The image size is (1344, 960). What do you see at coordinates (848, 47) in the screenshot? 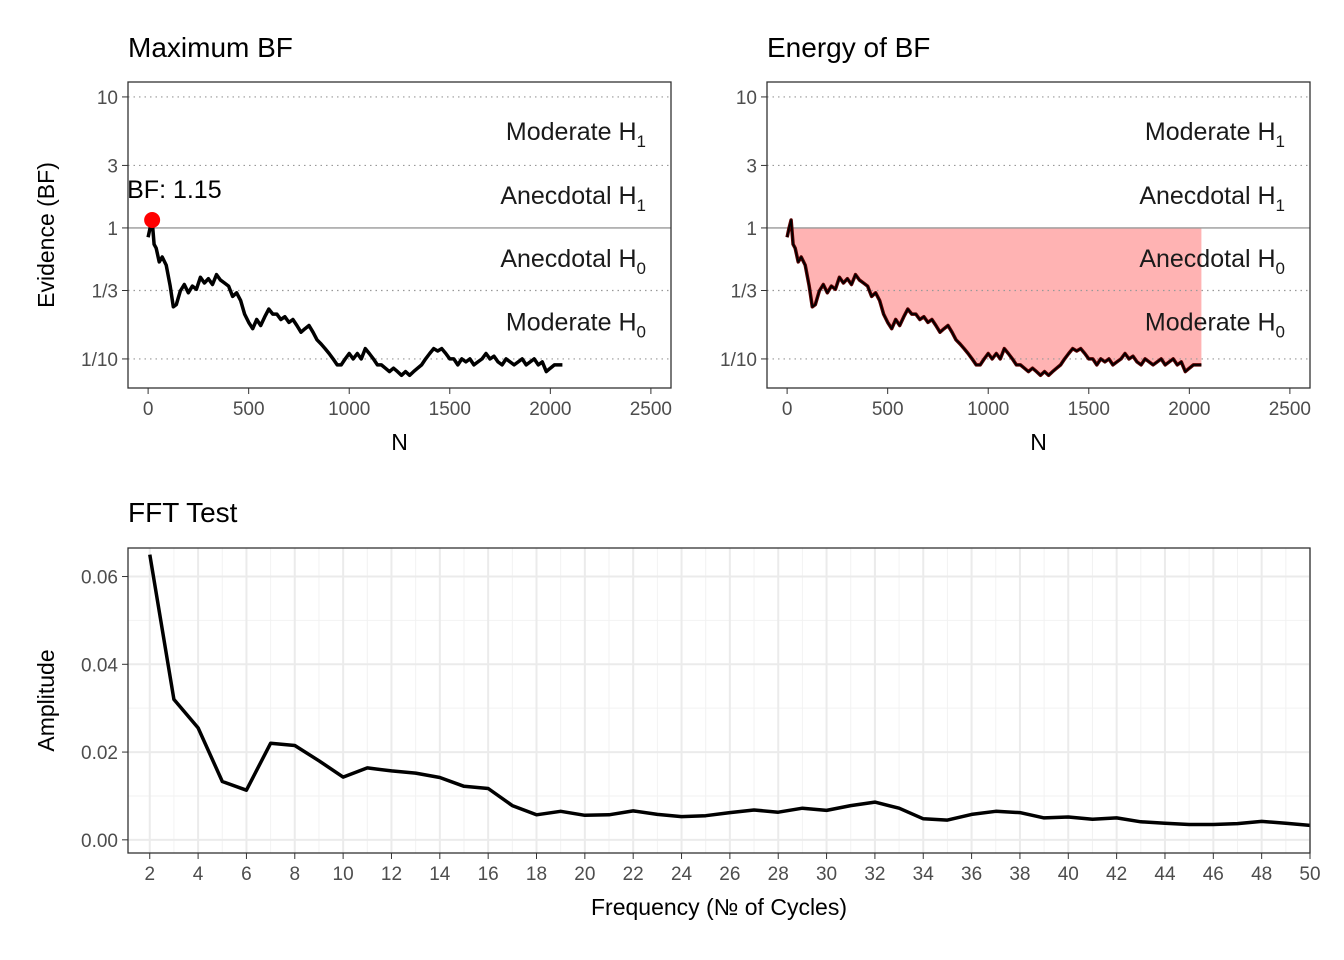
I see `chart-title: Energy of BF` at bounding box center [848, 47].